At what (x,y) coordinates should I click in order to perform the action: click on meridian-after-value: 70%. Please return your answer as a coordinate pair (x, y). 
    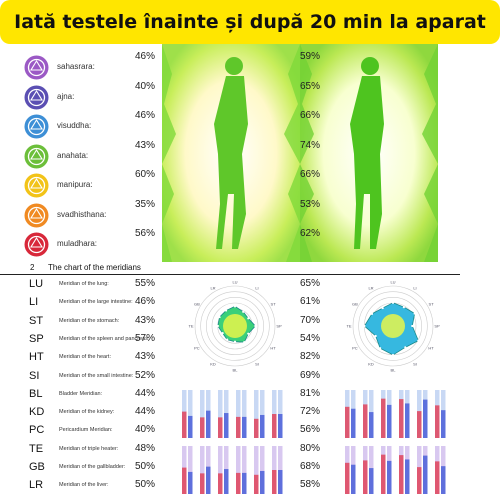
    Looking at the image, I should click on (310, 320).